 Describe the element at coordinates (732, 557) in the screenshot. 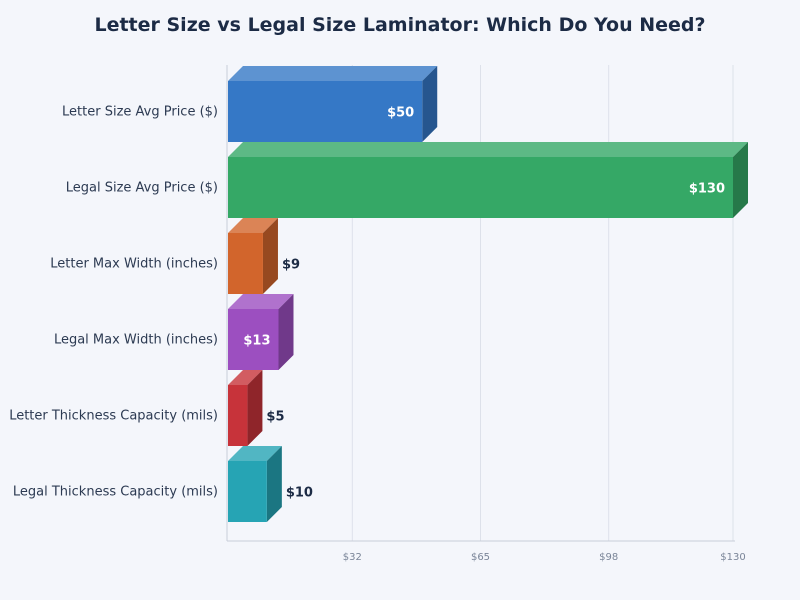

I see `x-tick-label: $130` at that location.